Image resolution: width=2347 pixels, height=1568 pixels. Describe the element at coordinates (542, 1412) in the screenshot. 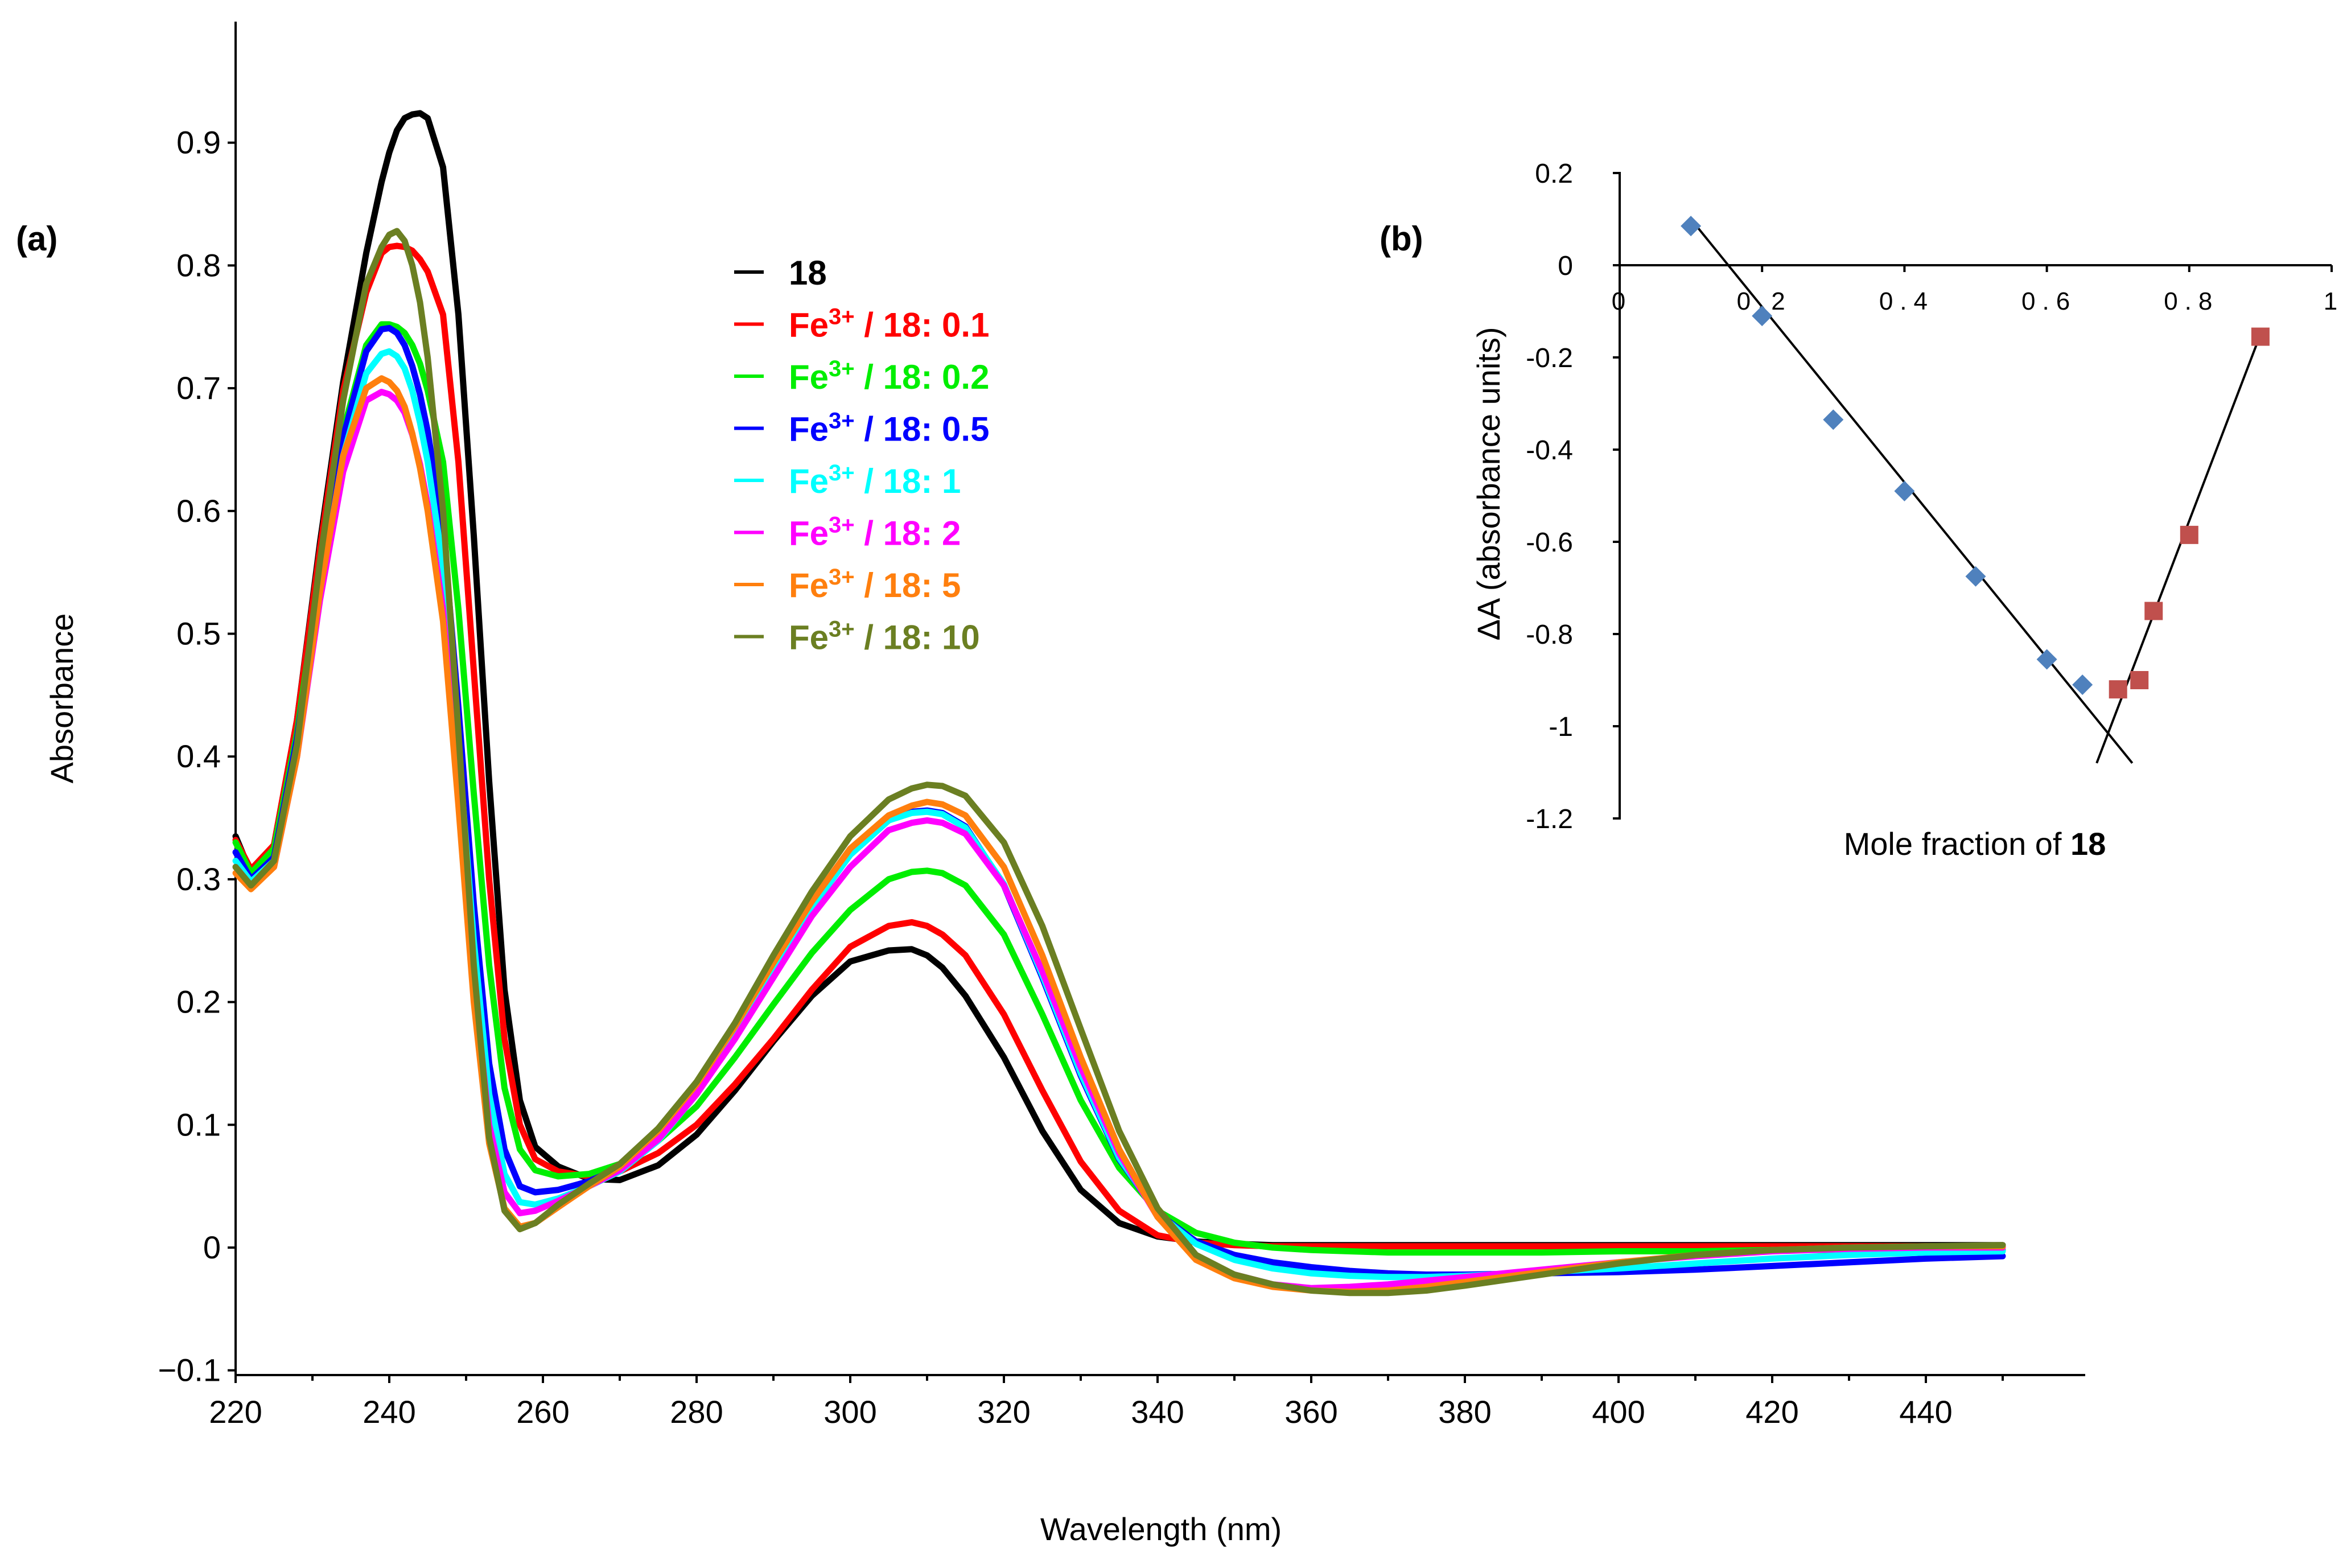

I see `panel-a-x-tick-label: 260` at that location.